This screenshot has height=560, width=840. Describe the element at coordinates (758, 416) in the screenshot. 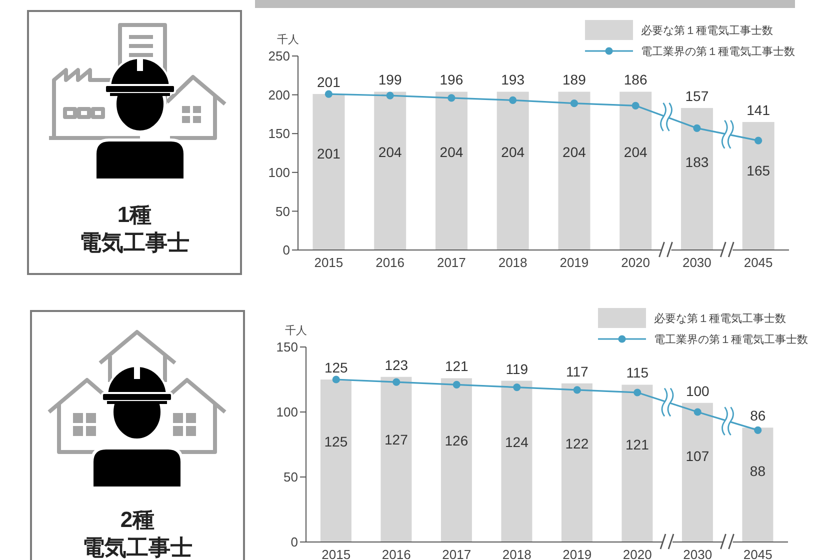

I see `data-label: 86` at that location.